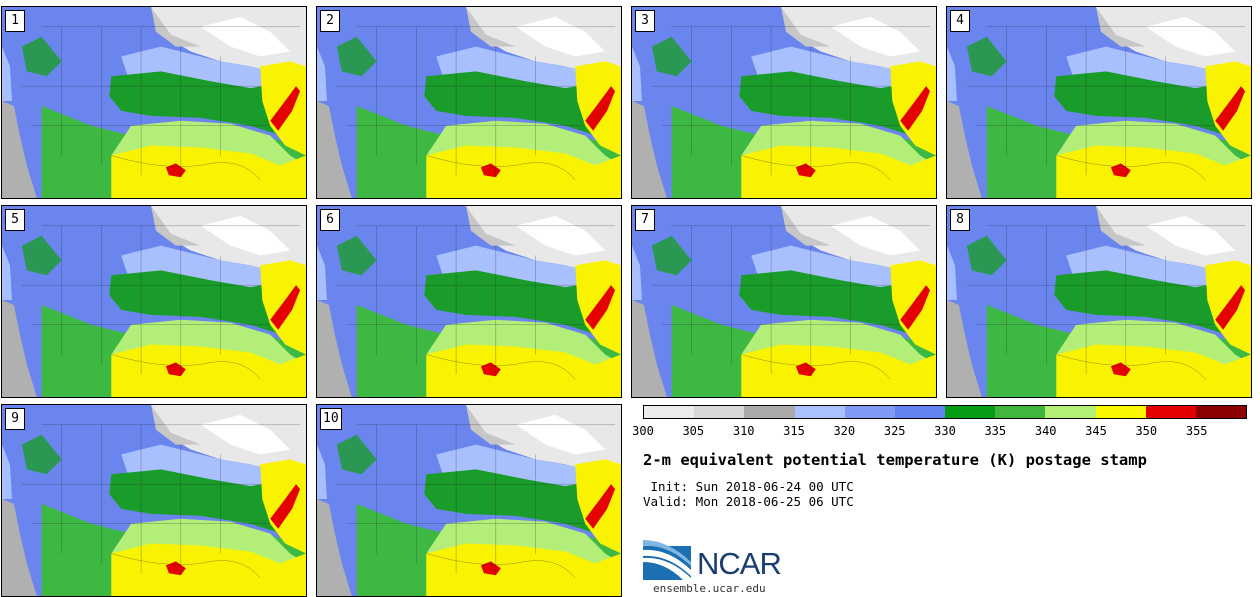 The width and height of the screenshot is (1260, 597). What do you see at coordinates (643, 431) in the screenshot?
I see `colorbar-tick: 300` at bounding box center [643, 431].